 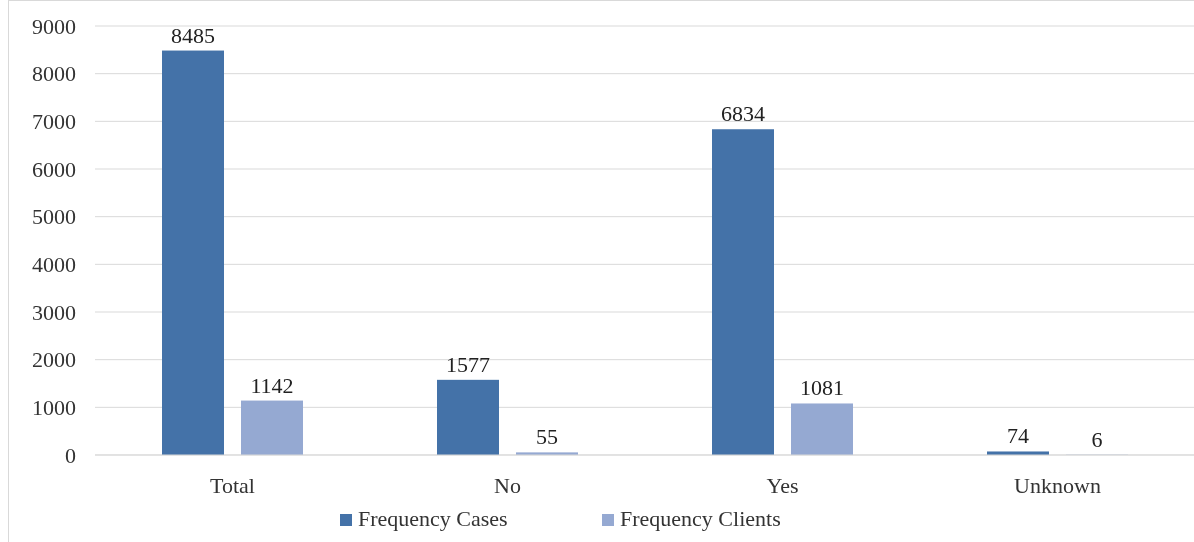 I want to click on y-tick-label: 7000, so click(x=54, y=122).